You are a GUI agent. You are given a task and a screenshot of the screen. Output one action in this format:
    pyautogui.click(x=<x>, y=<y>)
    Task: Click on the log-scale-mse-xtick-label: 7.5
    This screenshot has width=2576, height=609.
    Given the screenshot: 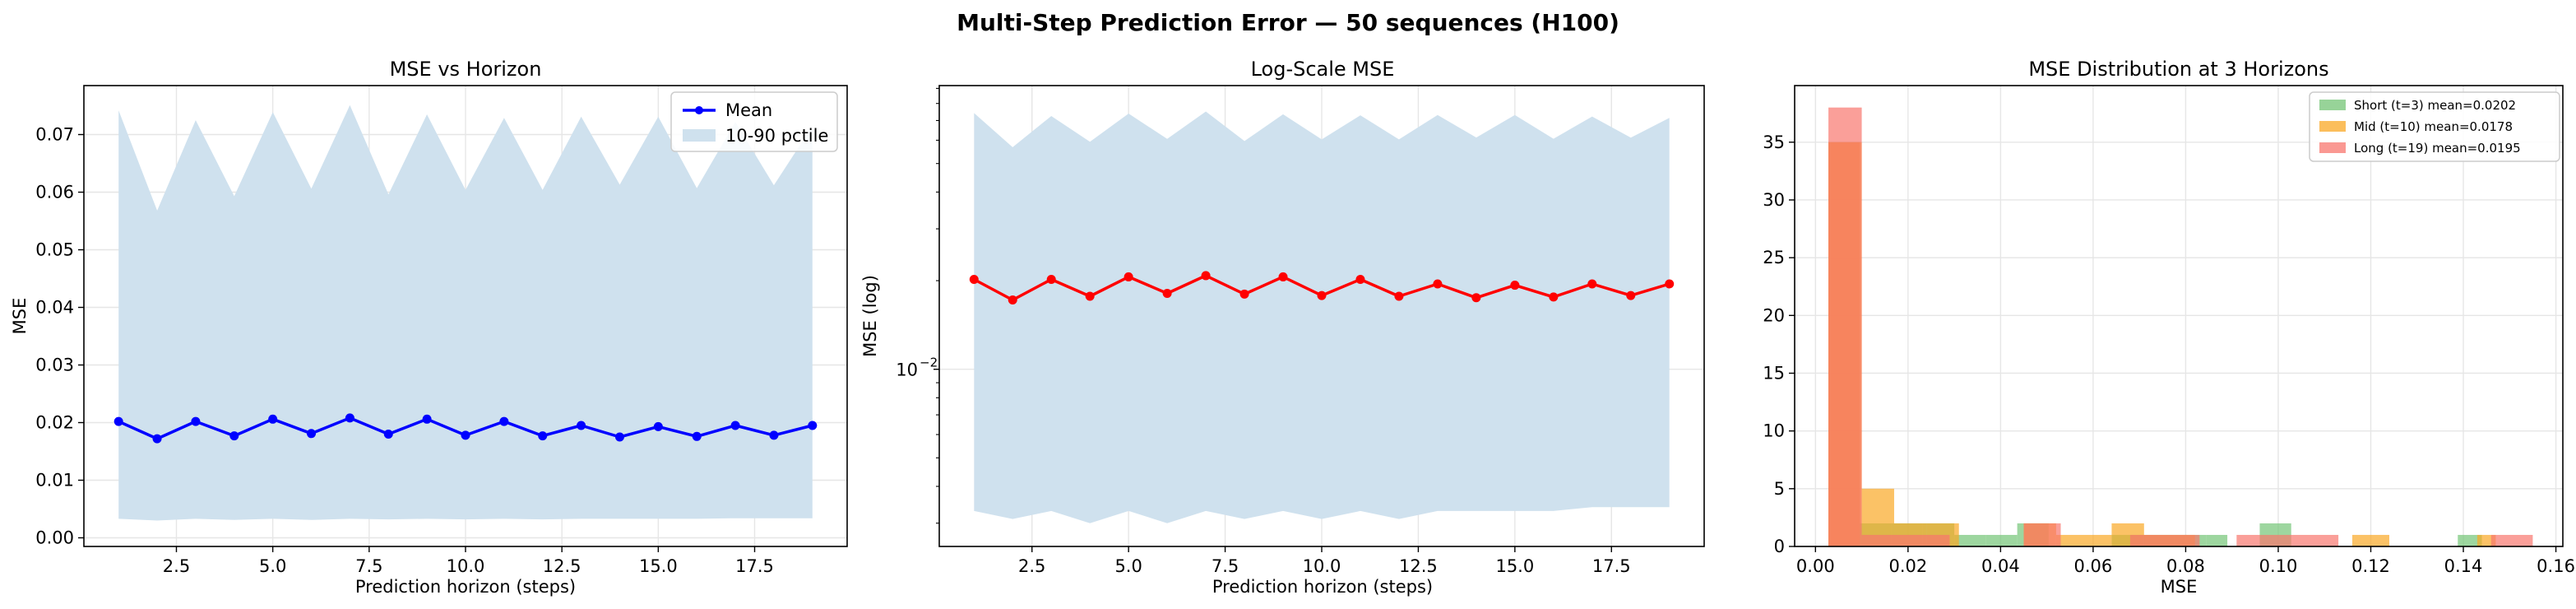 What is the action you would take?
    pyautogui.click(x=1226, y=566)
    